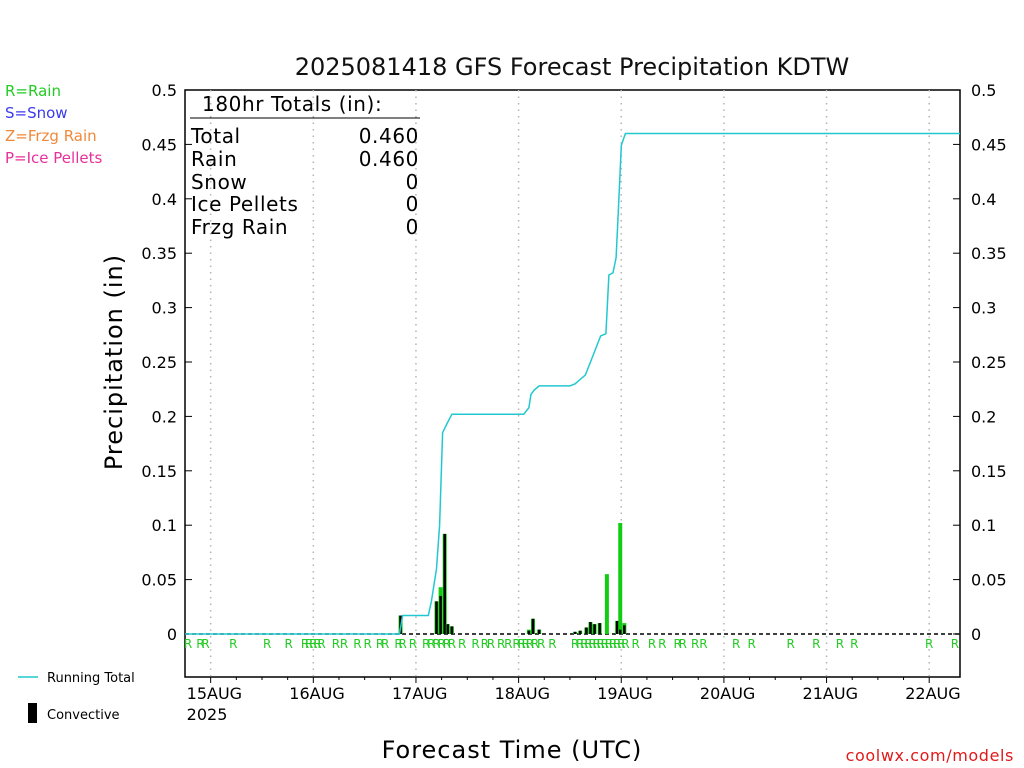 The height and width of the screenshot is (768, 1024). I want to click on x-tick-label: 19AUG, so click(624, 693).